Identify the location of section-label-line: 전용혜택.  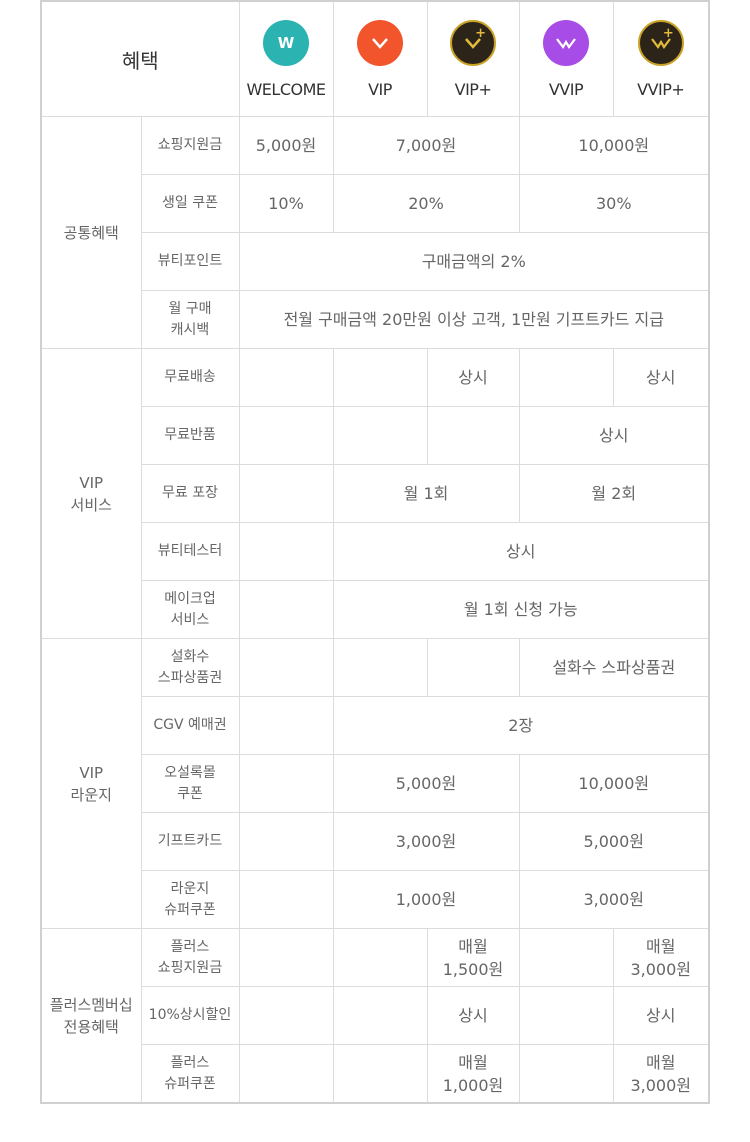
(91, 1026).